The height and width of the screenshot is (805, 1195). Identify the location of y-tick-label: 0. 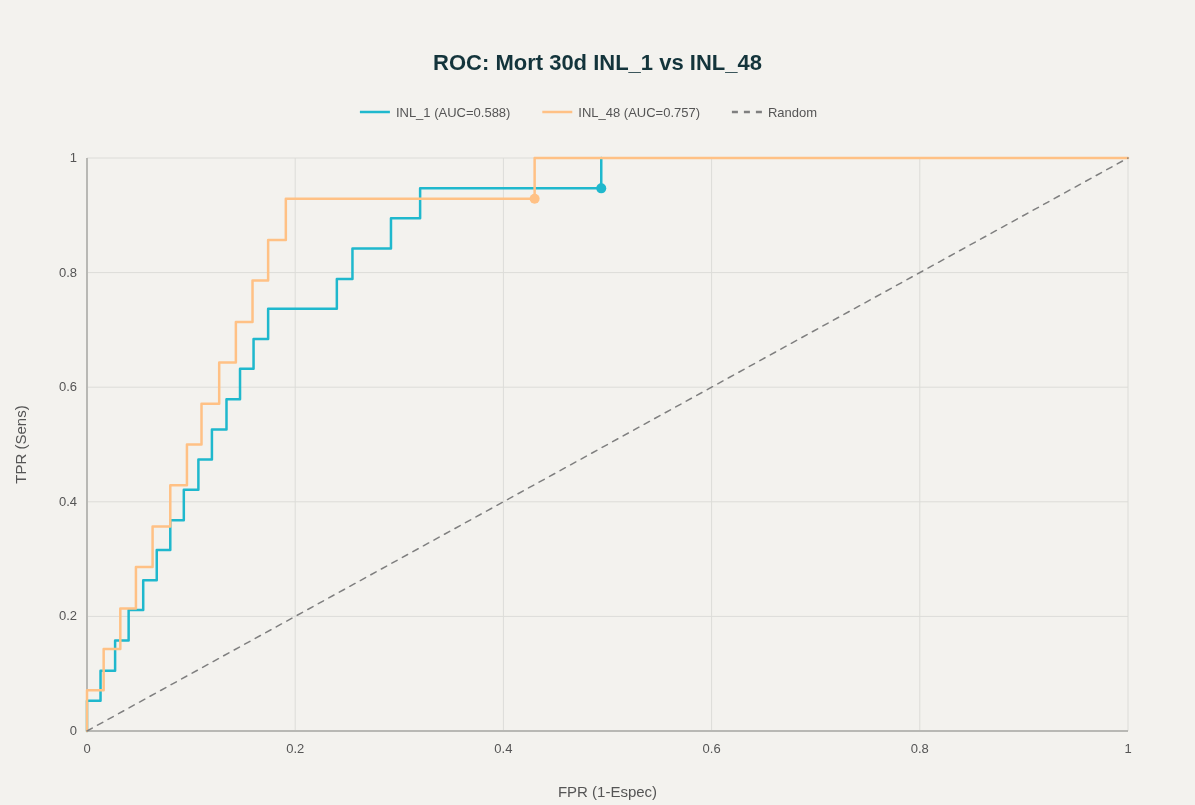
(73, 730).